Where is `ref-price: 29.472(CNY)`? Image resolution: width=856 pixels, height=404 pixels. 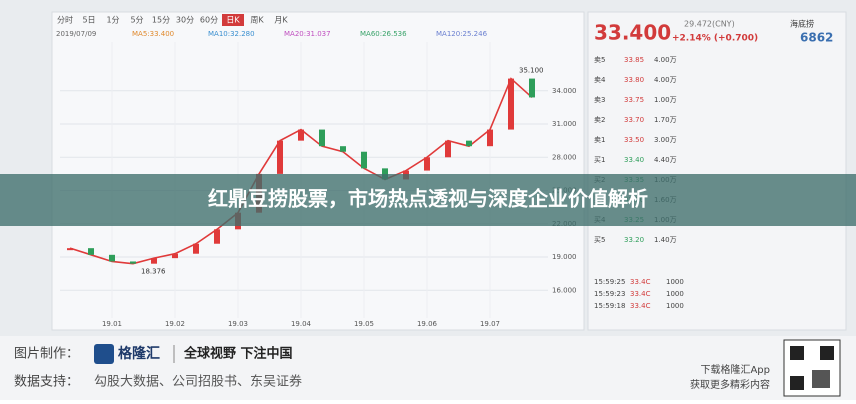 ref-price: 29.472(CNY) is located at coordinates (709, 24).